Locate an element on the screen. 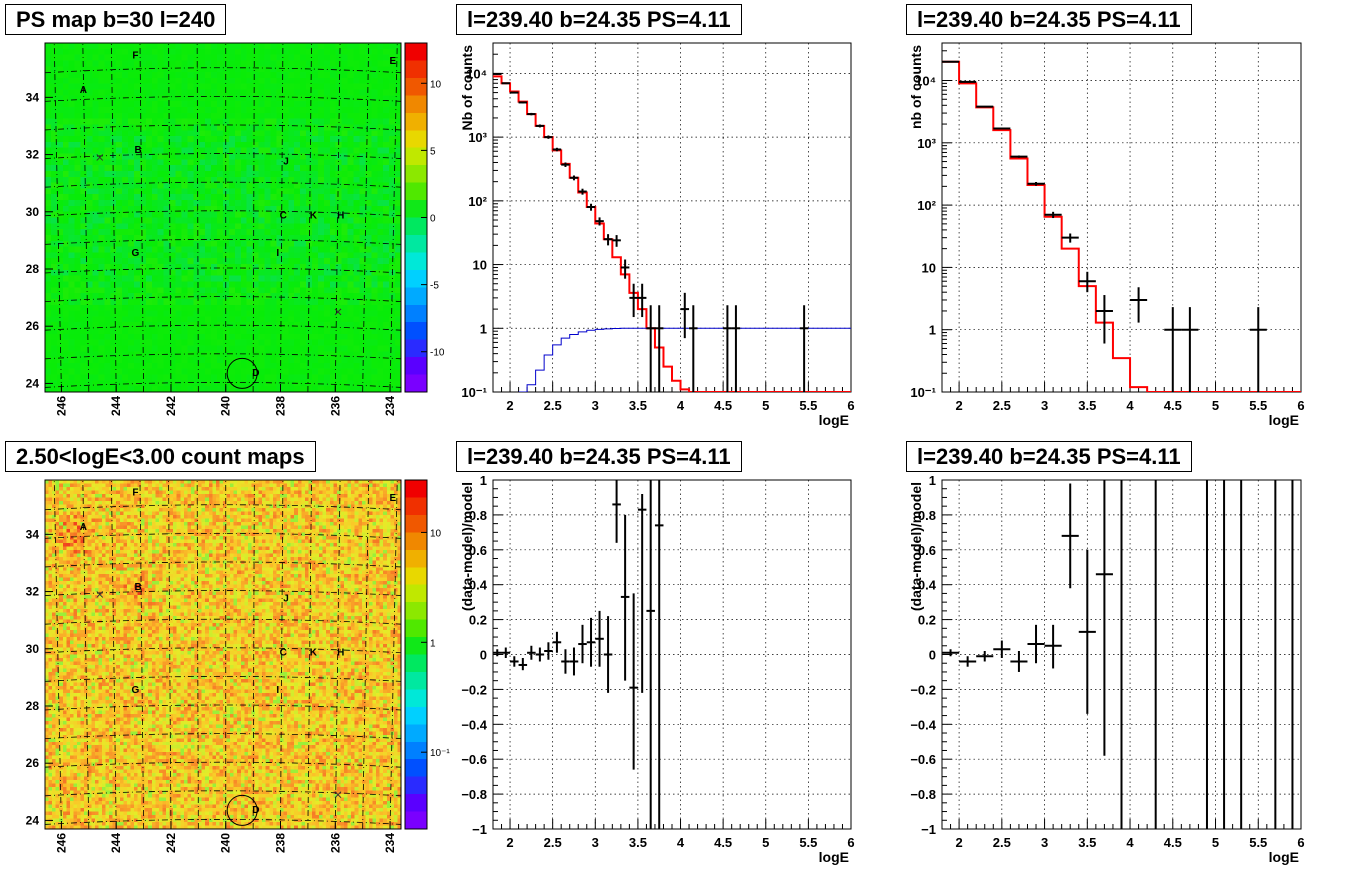 Image resolution: width=1348 pixels, height=875 pixels. x-tick-label: 2.5 is located at coordinates (553, 842).